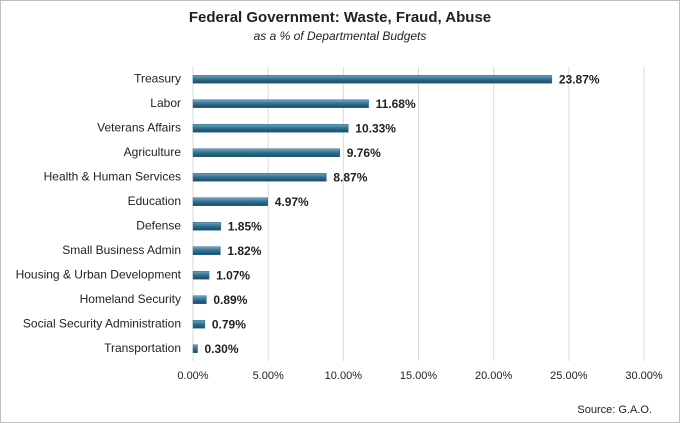 This screenshot has width=680, height=423. Describe the element at coordinates (192, 376) in the screenshot. I see `x-tick-label: 0.00%` at that location.